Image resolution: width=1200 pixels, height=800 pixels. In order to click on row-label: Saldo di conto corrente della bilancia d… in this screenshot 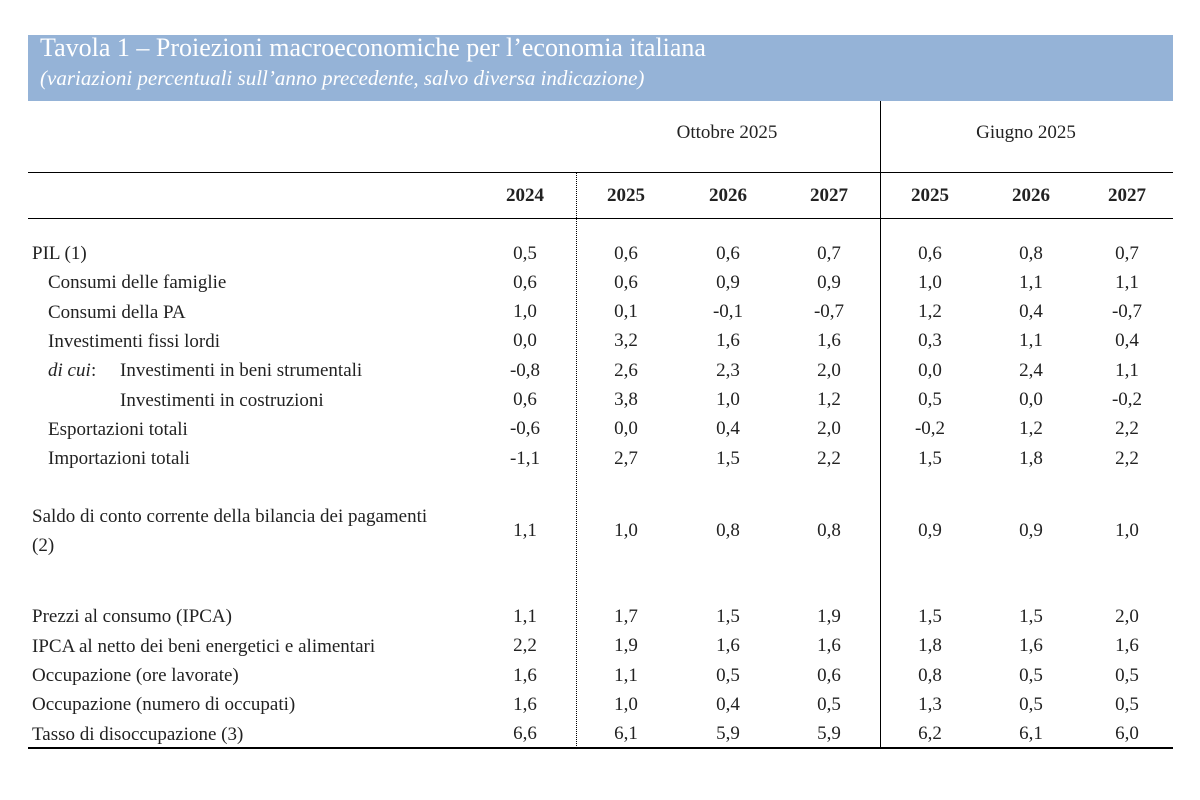, I will do `click(230, 531)`.